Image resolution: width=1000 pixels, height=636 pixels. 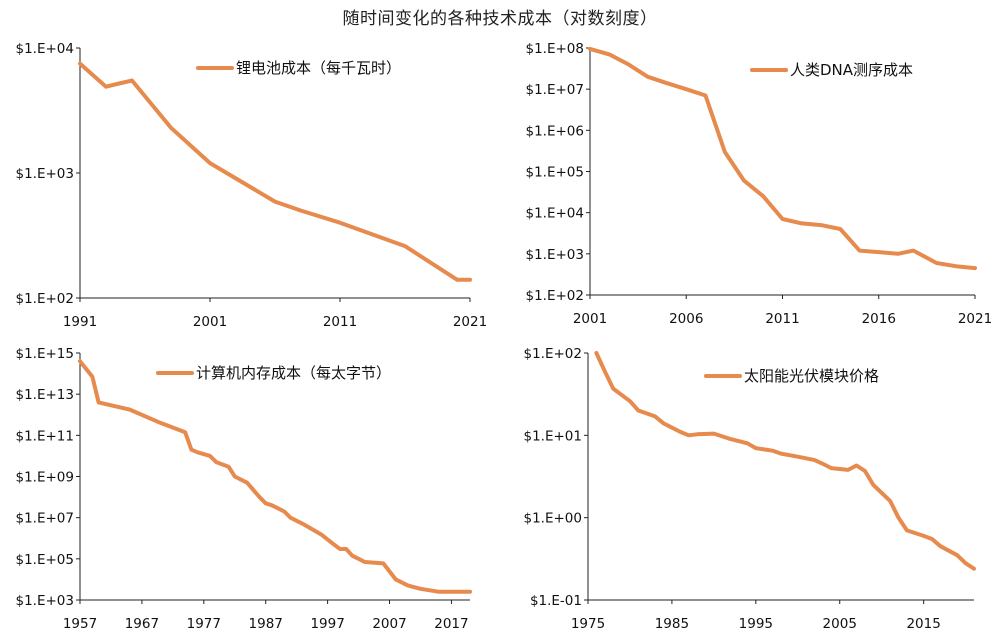 I want to click on legend-label: 太阳能光伏模块价格, so click(x=811, y=376).